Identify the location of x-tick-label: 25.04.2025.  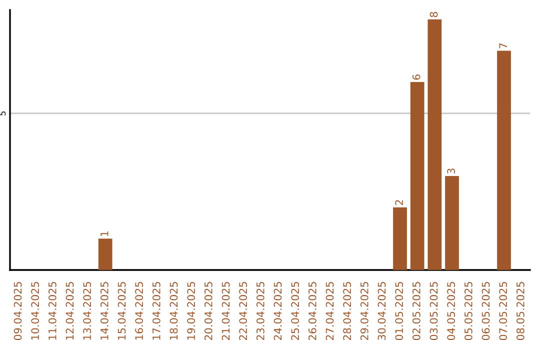
(295, 311).